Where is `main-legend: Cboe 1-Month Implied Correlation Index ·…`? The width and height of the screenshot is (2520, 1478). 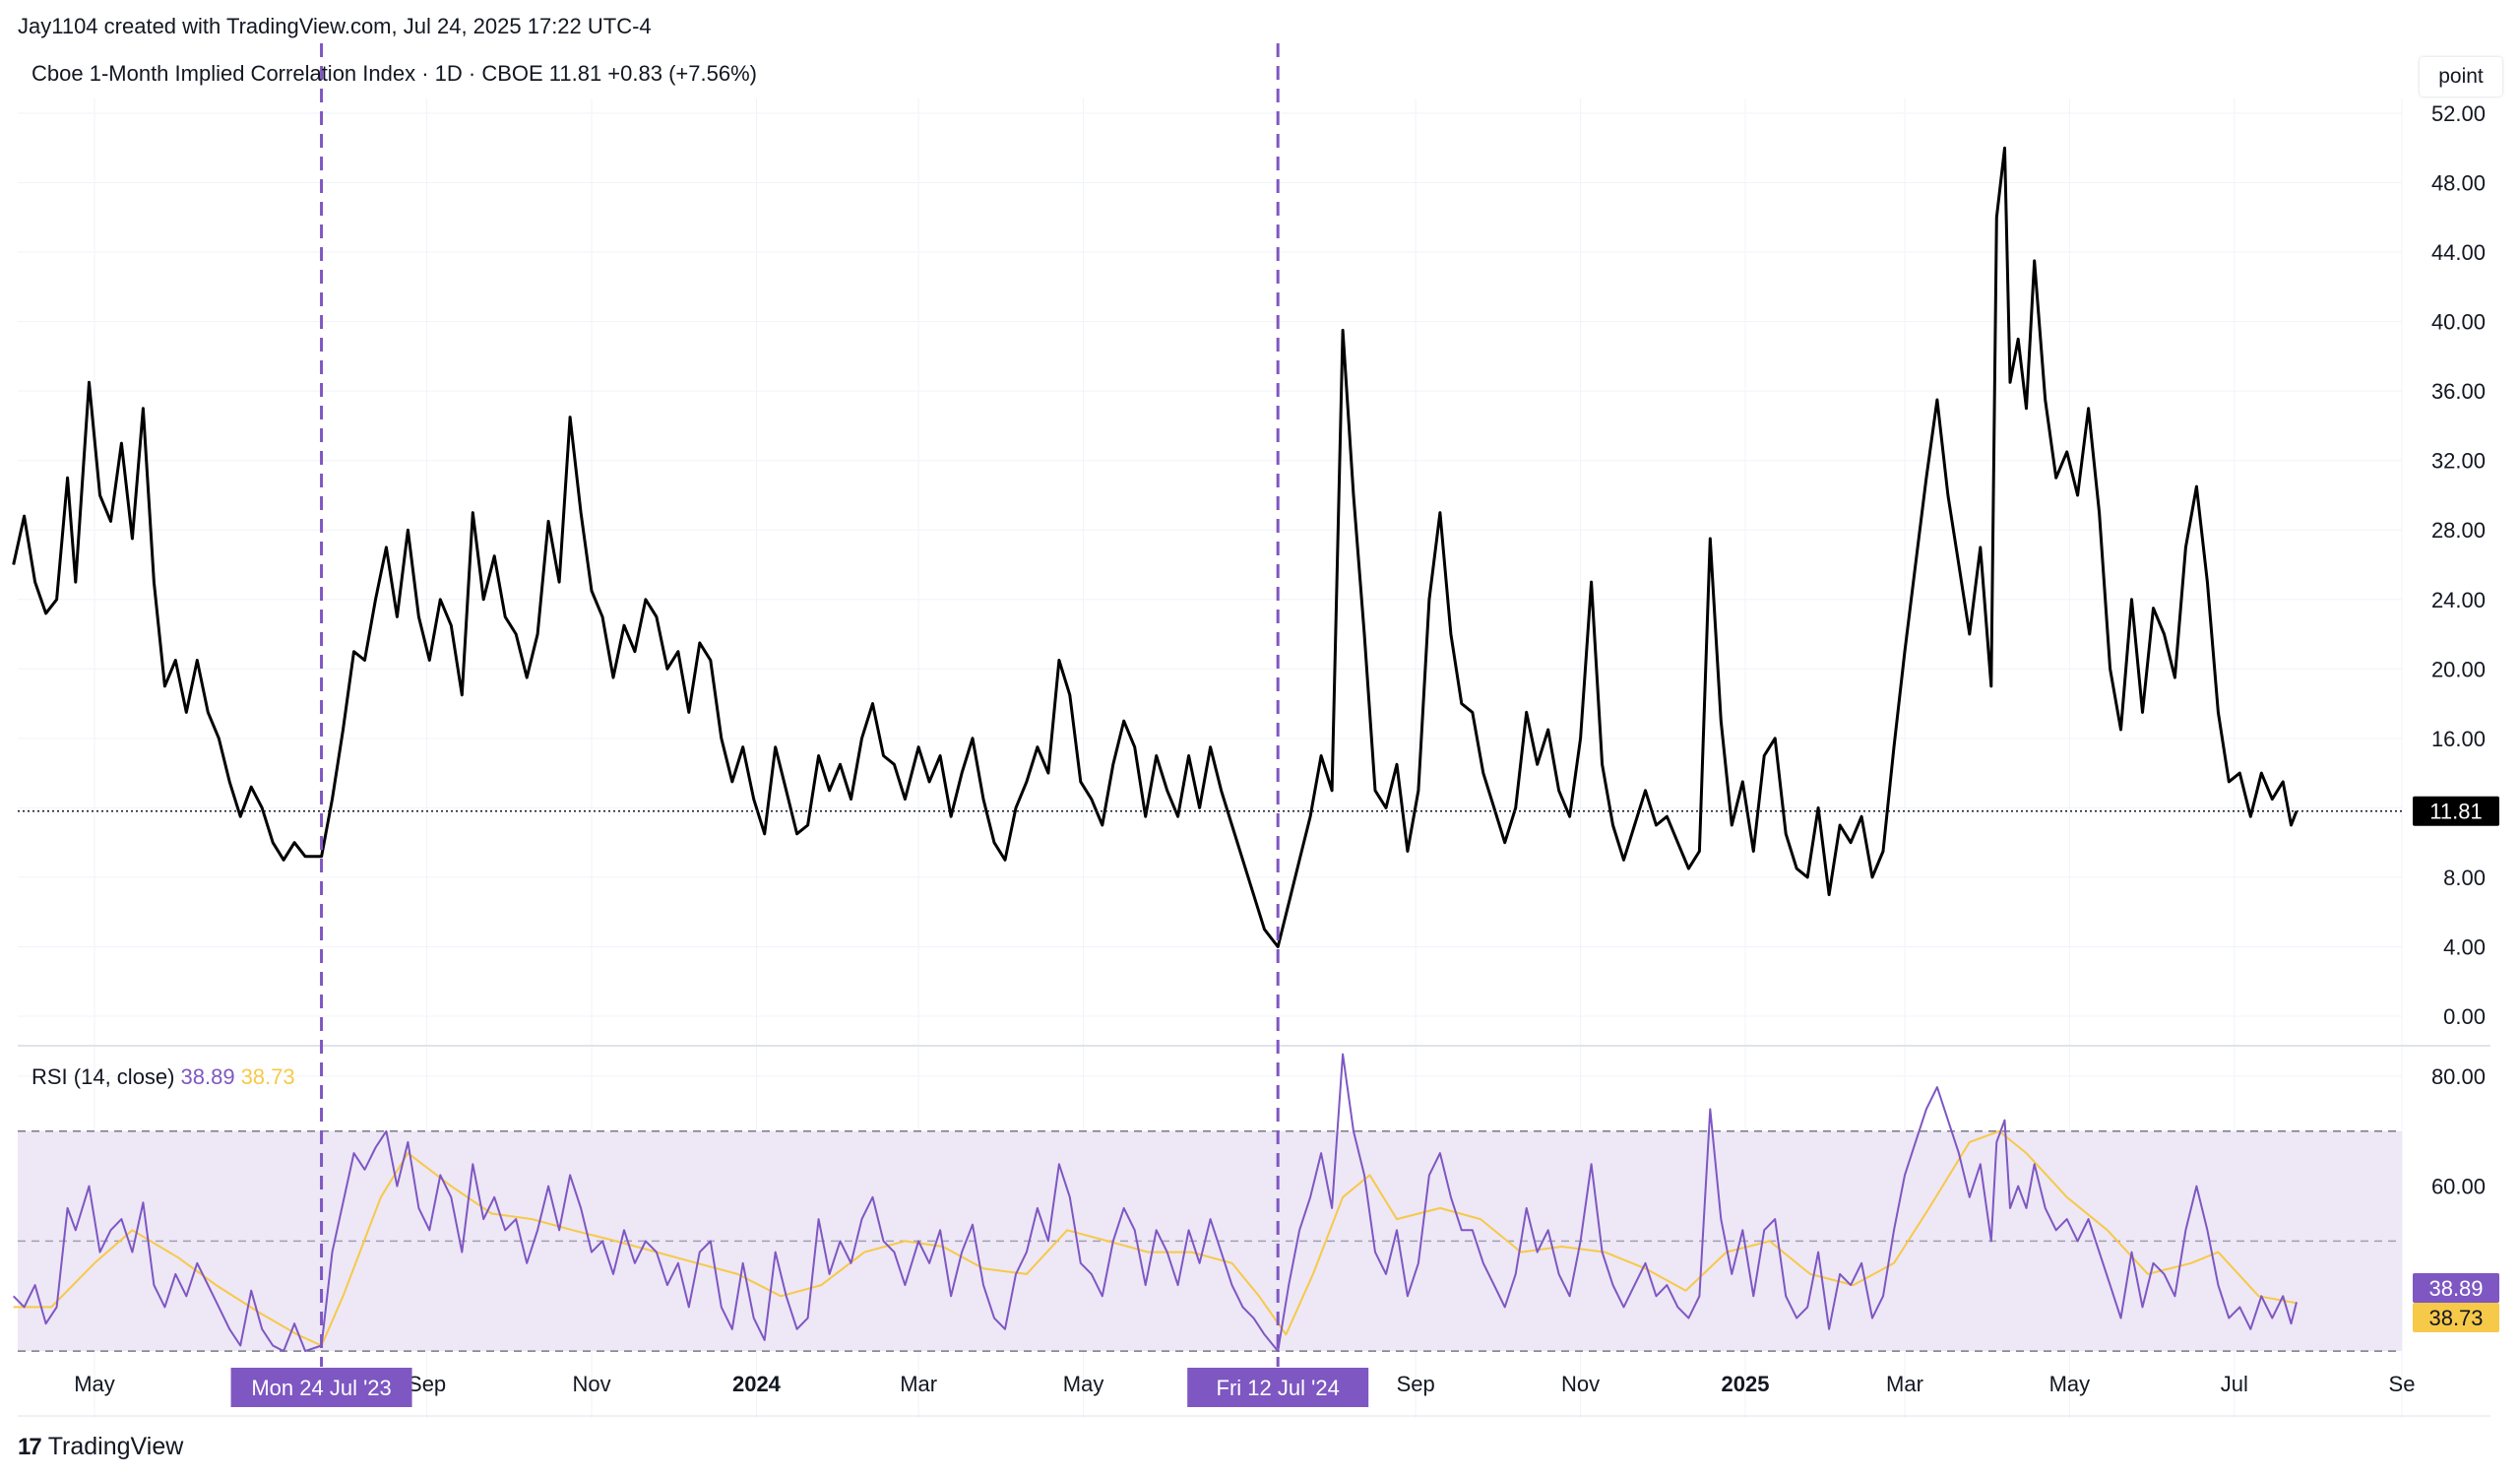 main-legend: Cboe 1-Month Implied Correlation Index ·… is located at coordinates (394, 73).